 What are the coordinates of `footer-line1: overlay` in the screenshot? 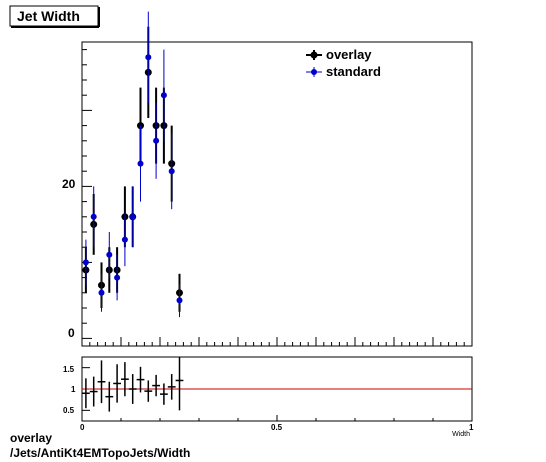 It's located at (31, 438).